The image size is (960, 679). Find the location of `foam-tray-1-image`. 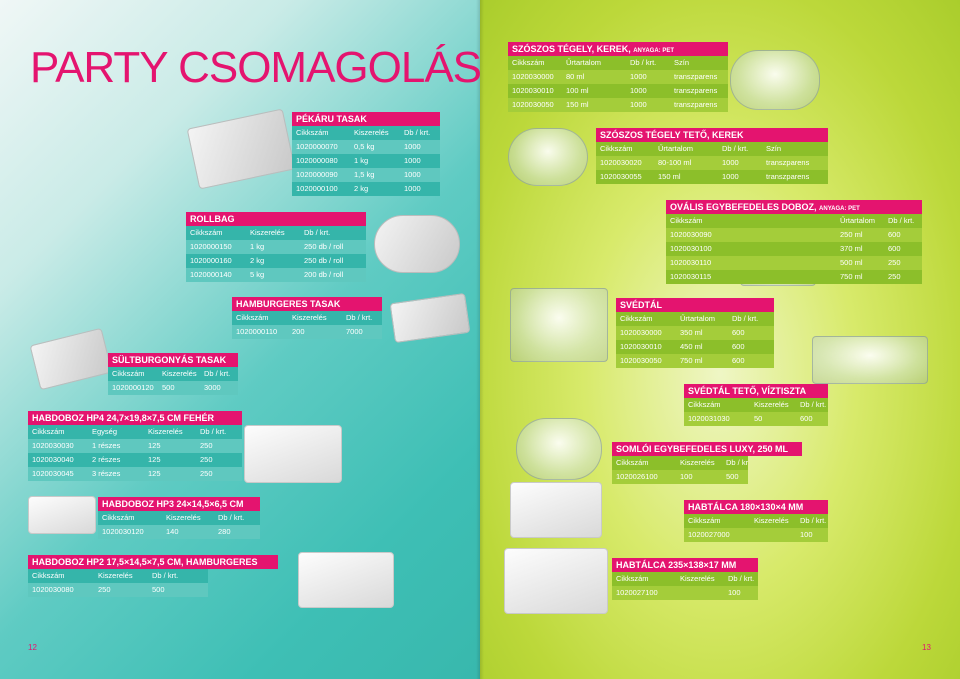

foam-tray-1-image is located at coordinates (556, 510).